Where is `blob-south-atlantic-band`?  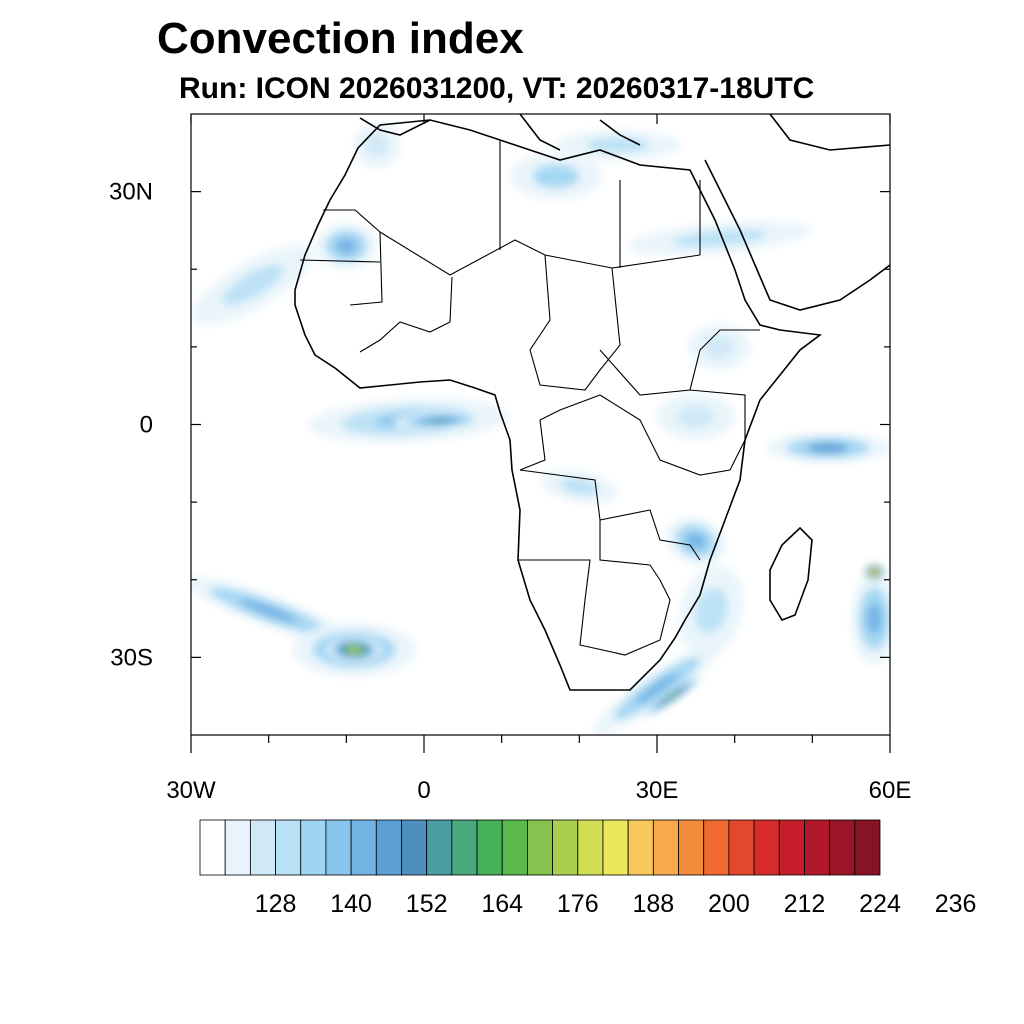 blob-south-atlantic-band is located at coordinates (268, 611).